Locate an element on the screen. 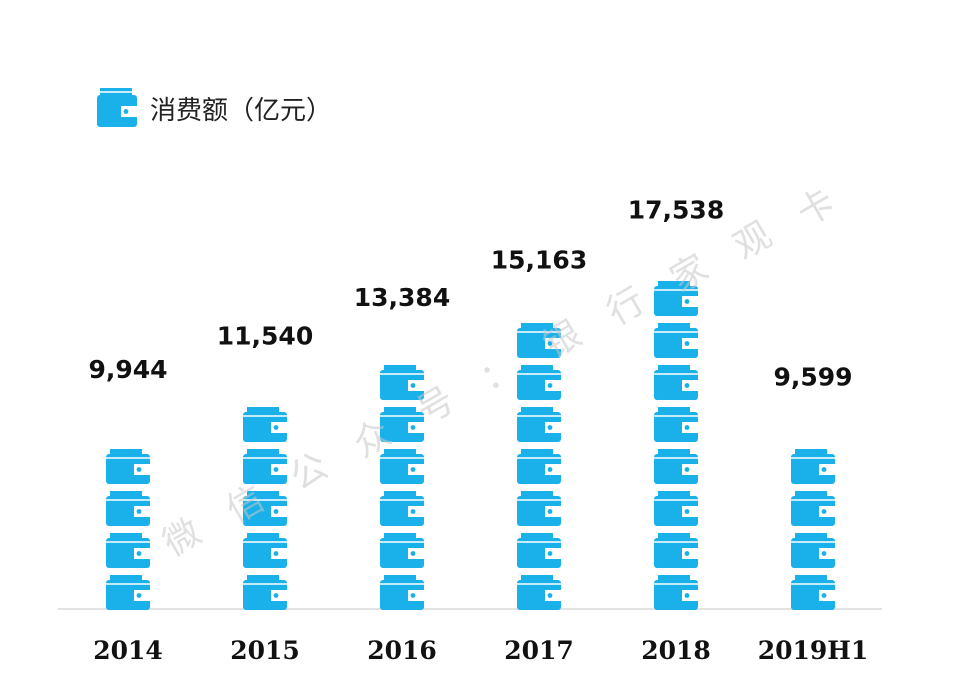  category-label: 2015 is located at coordinates (265, 650).